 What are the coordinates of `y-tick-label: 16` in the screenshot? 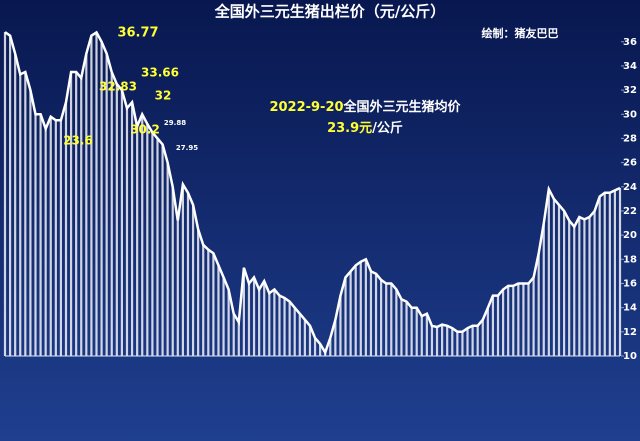 It's located at (630, 283).